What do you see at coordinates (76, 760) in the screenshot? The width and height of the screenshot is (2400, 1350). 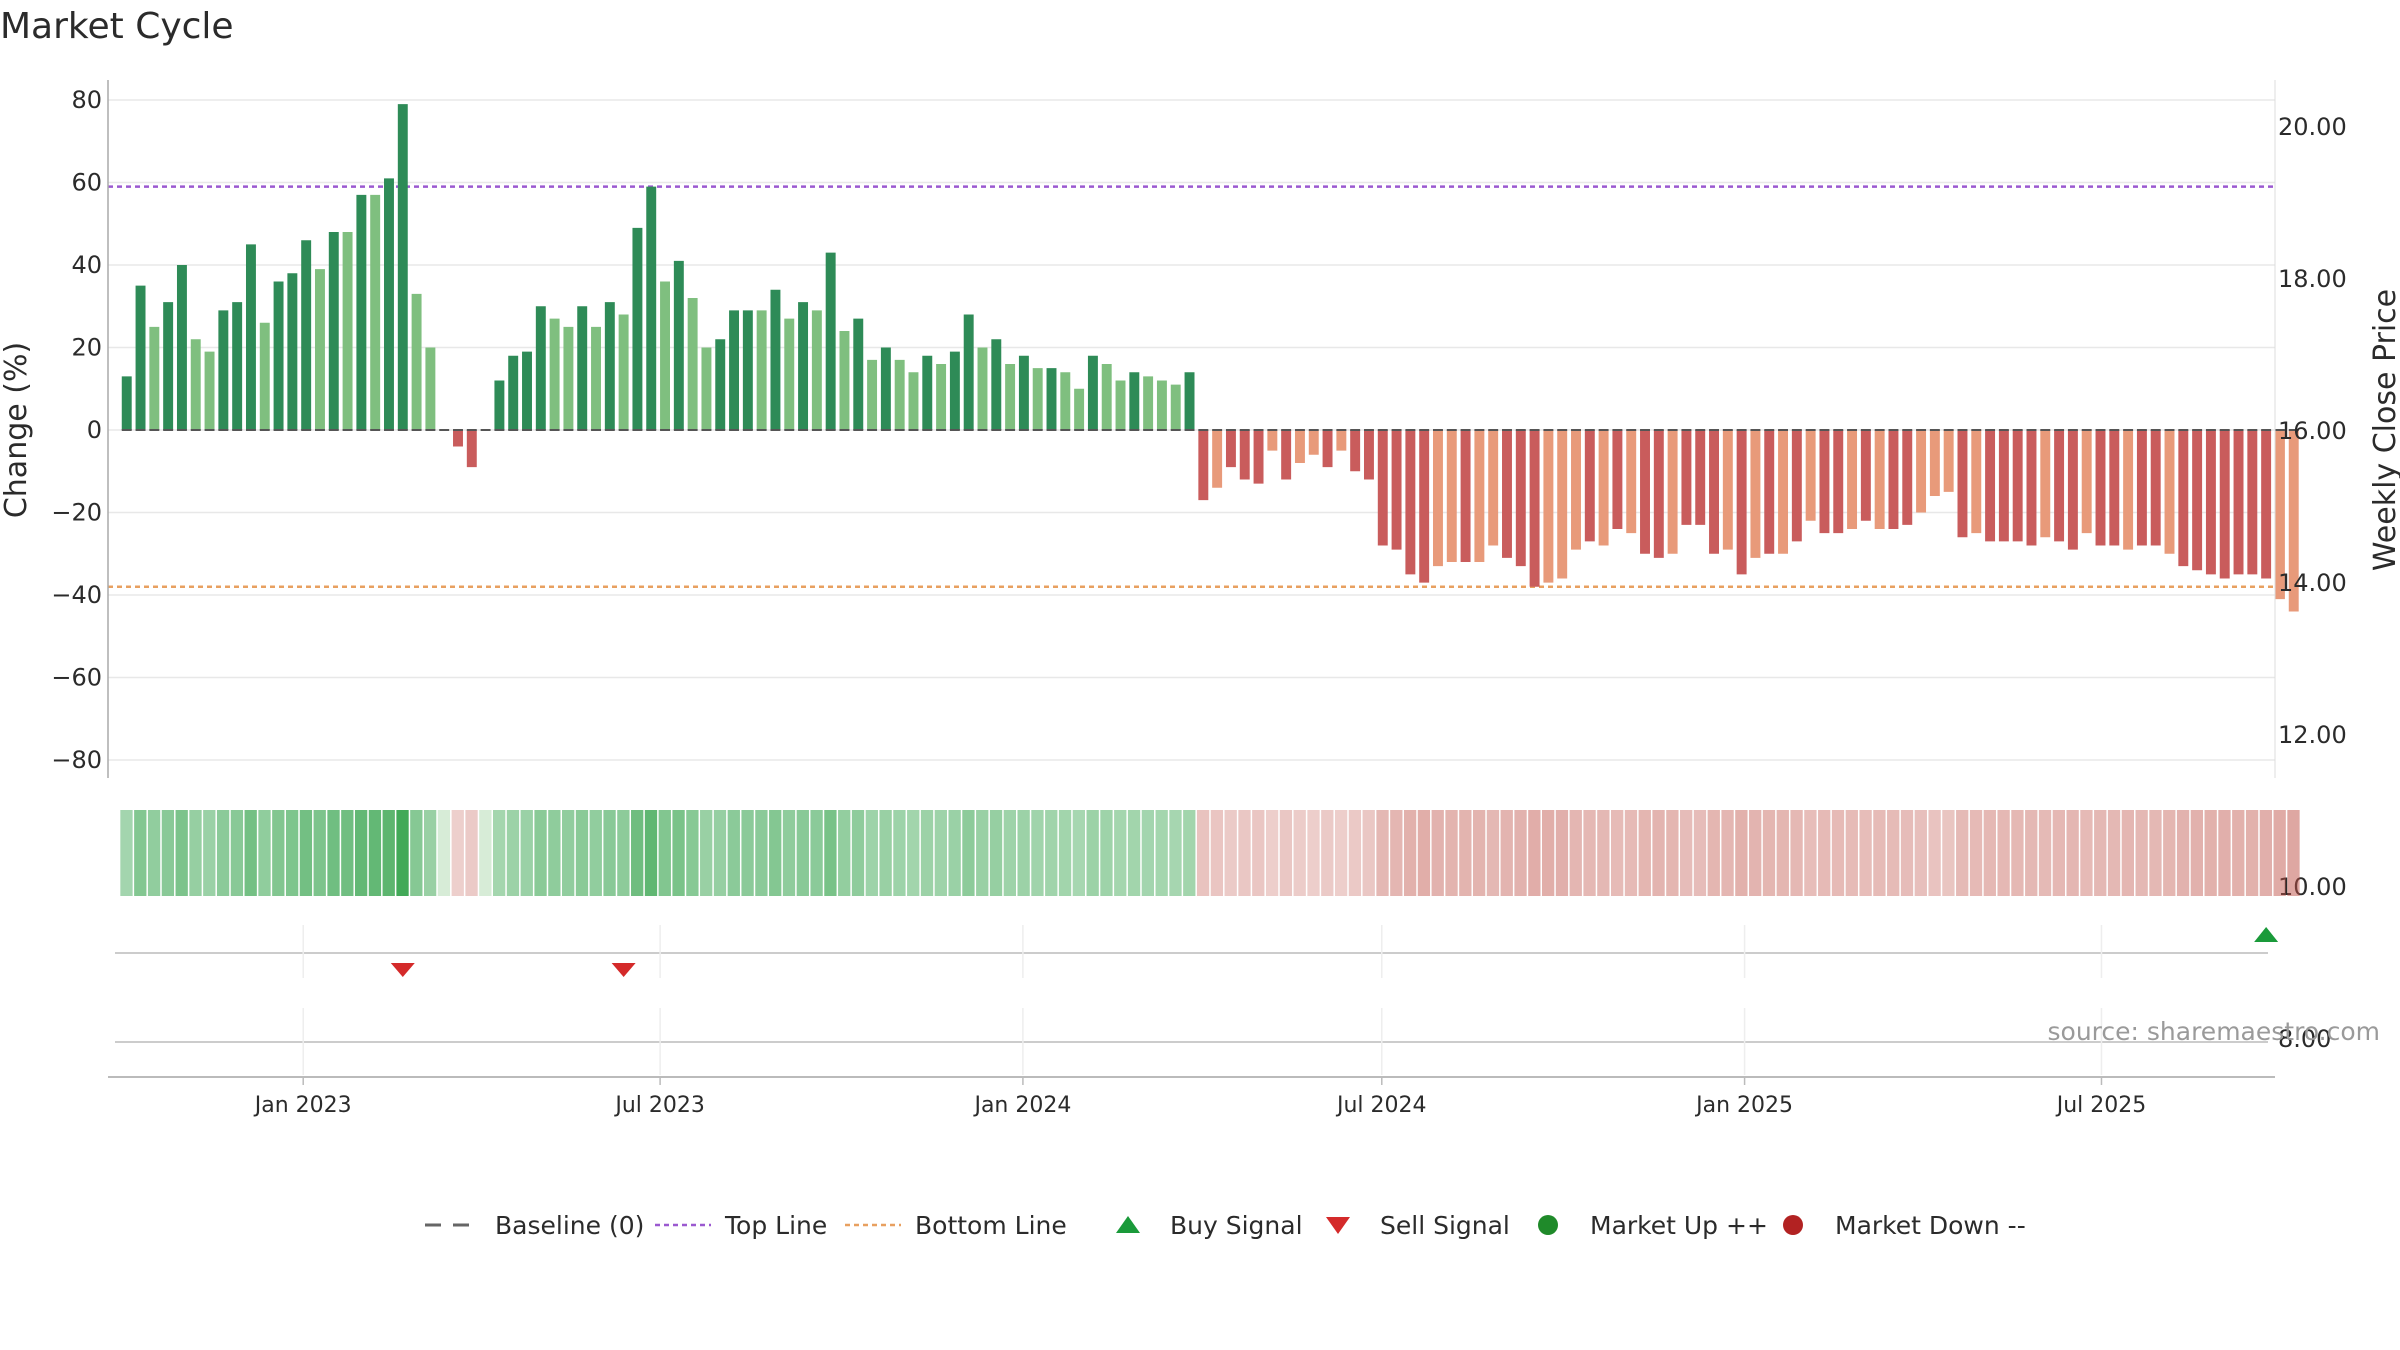 I see `y-tick-left: −80` at bounding box center [76, 760].